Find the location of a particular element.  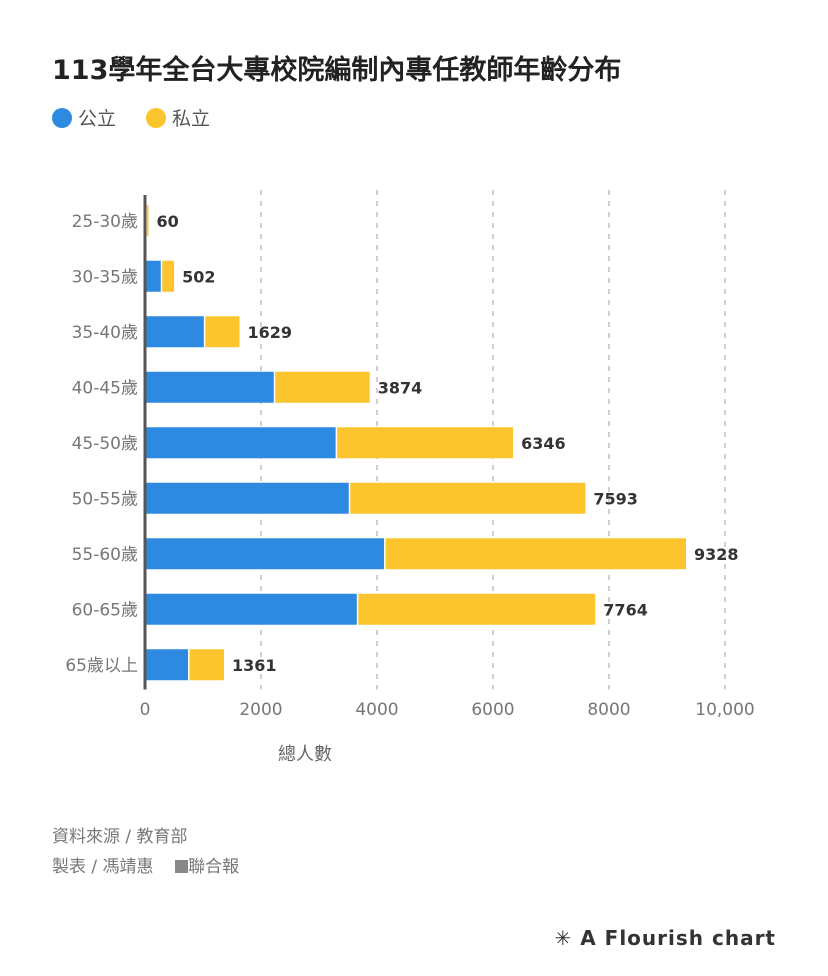

x-tick-label: 10,000 is located at coordinates (724, 710).